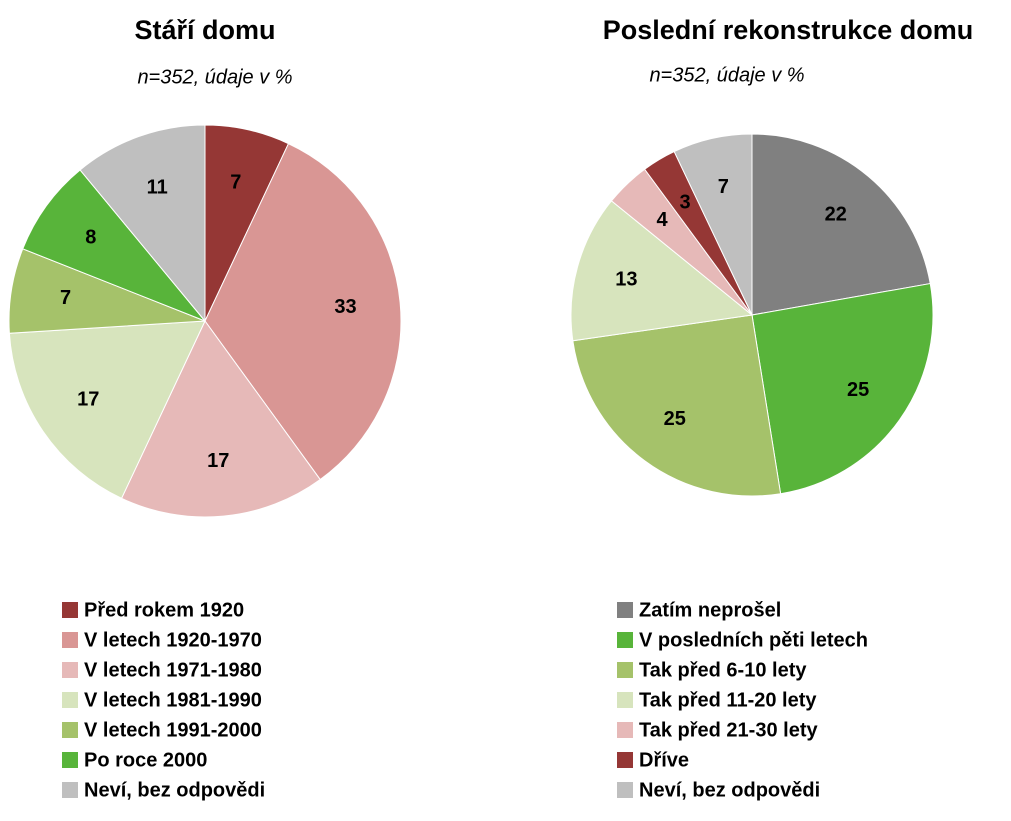 The height and width of the screenshot is (821, 1011). Describe the element at coordinates (157, 188) in the screenshot. I see `data-label: 11` at that location.